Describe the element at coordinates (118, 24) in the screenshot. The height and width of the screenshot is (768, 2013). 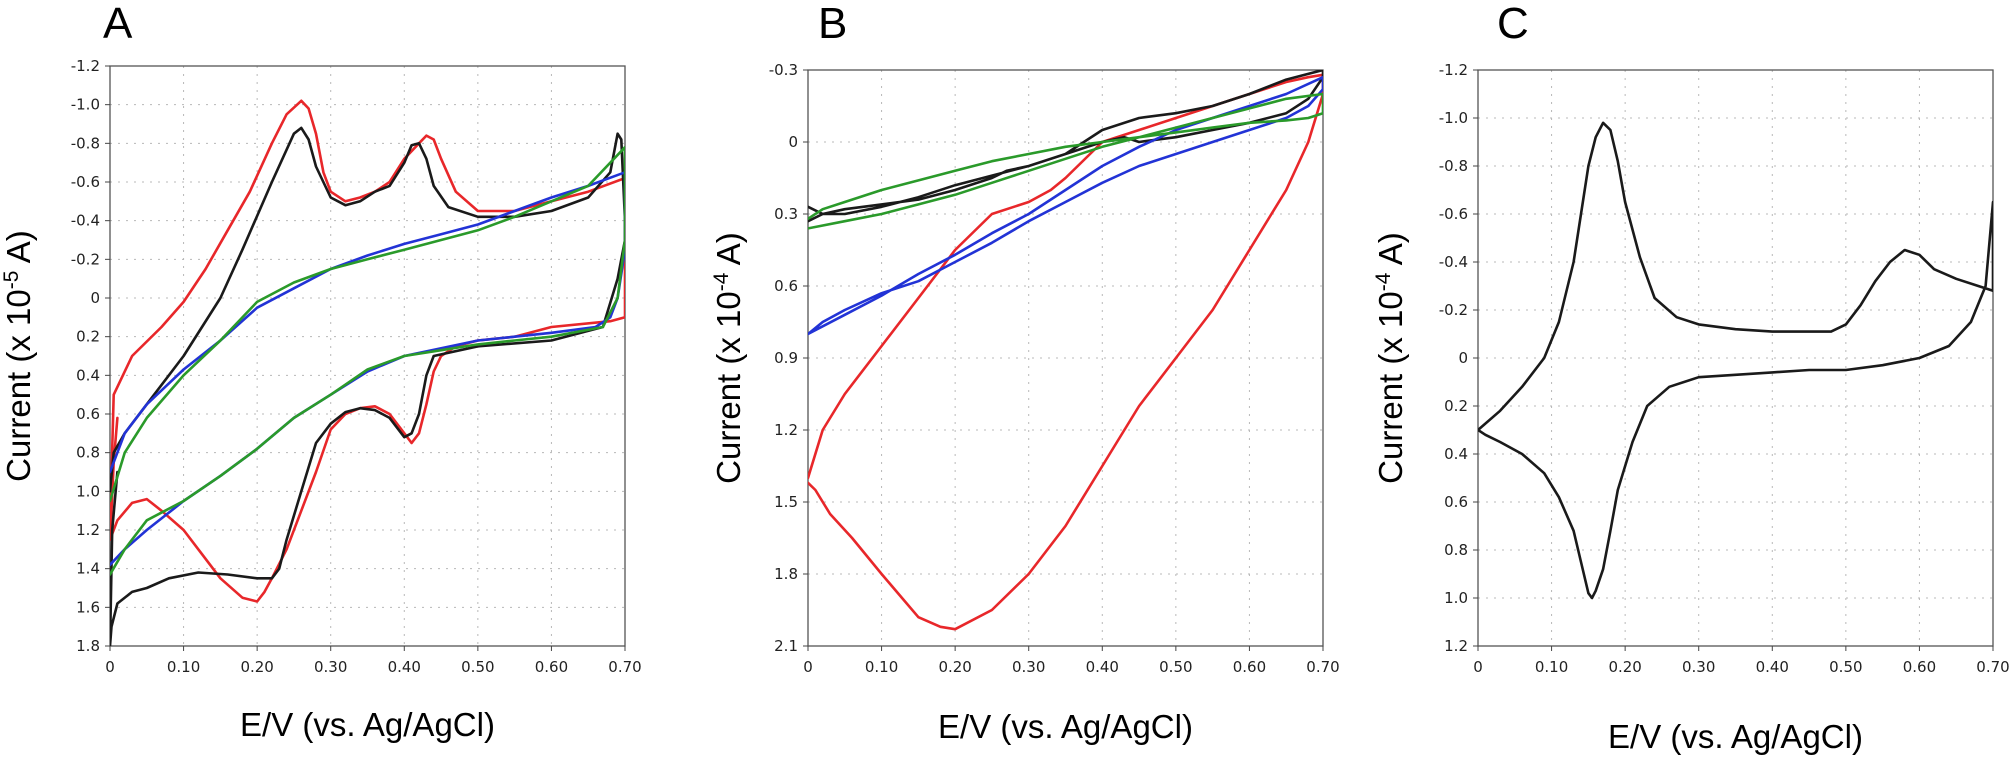
I see `panel-letter: A` at that location.